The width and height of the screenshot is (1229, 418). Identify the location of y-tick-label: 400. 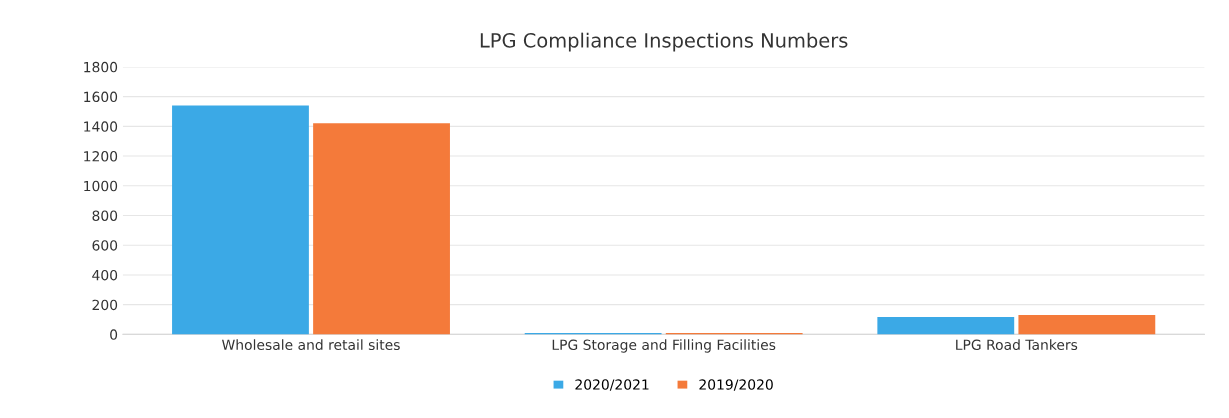
(105, 275).